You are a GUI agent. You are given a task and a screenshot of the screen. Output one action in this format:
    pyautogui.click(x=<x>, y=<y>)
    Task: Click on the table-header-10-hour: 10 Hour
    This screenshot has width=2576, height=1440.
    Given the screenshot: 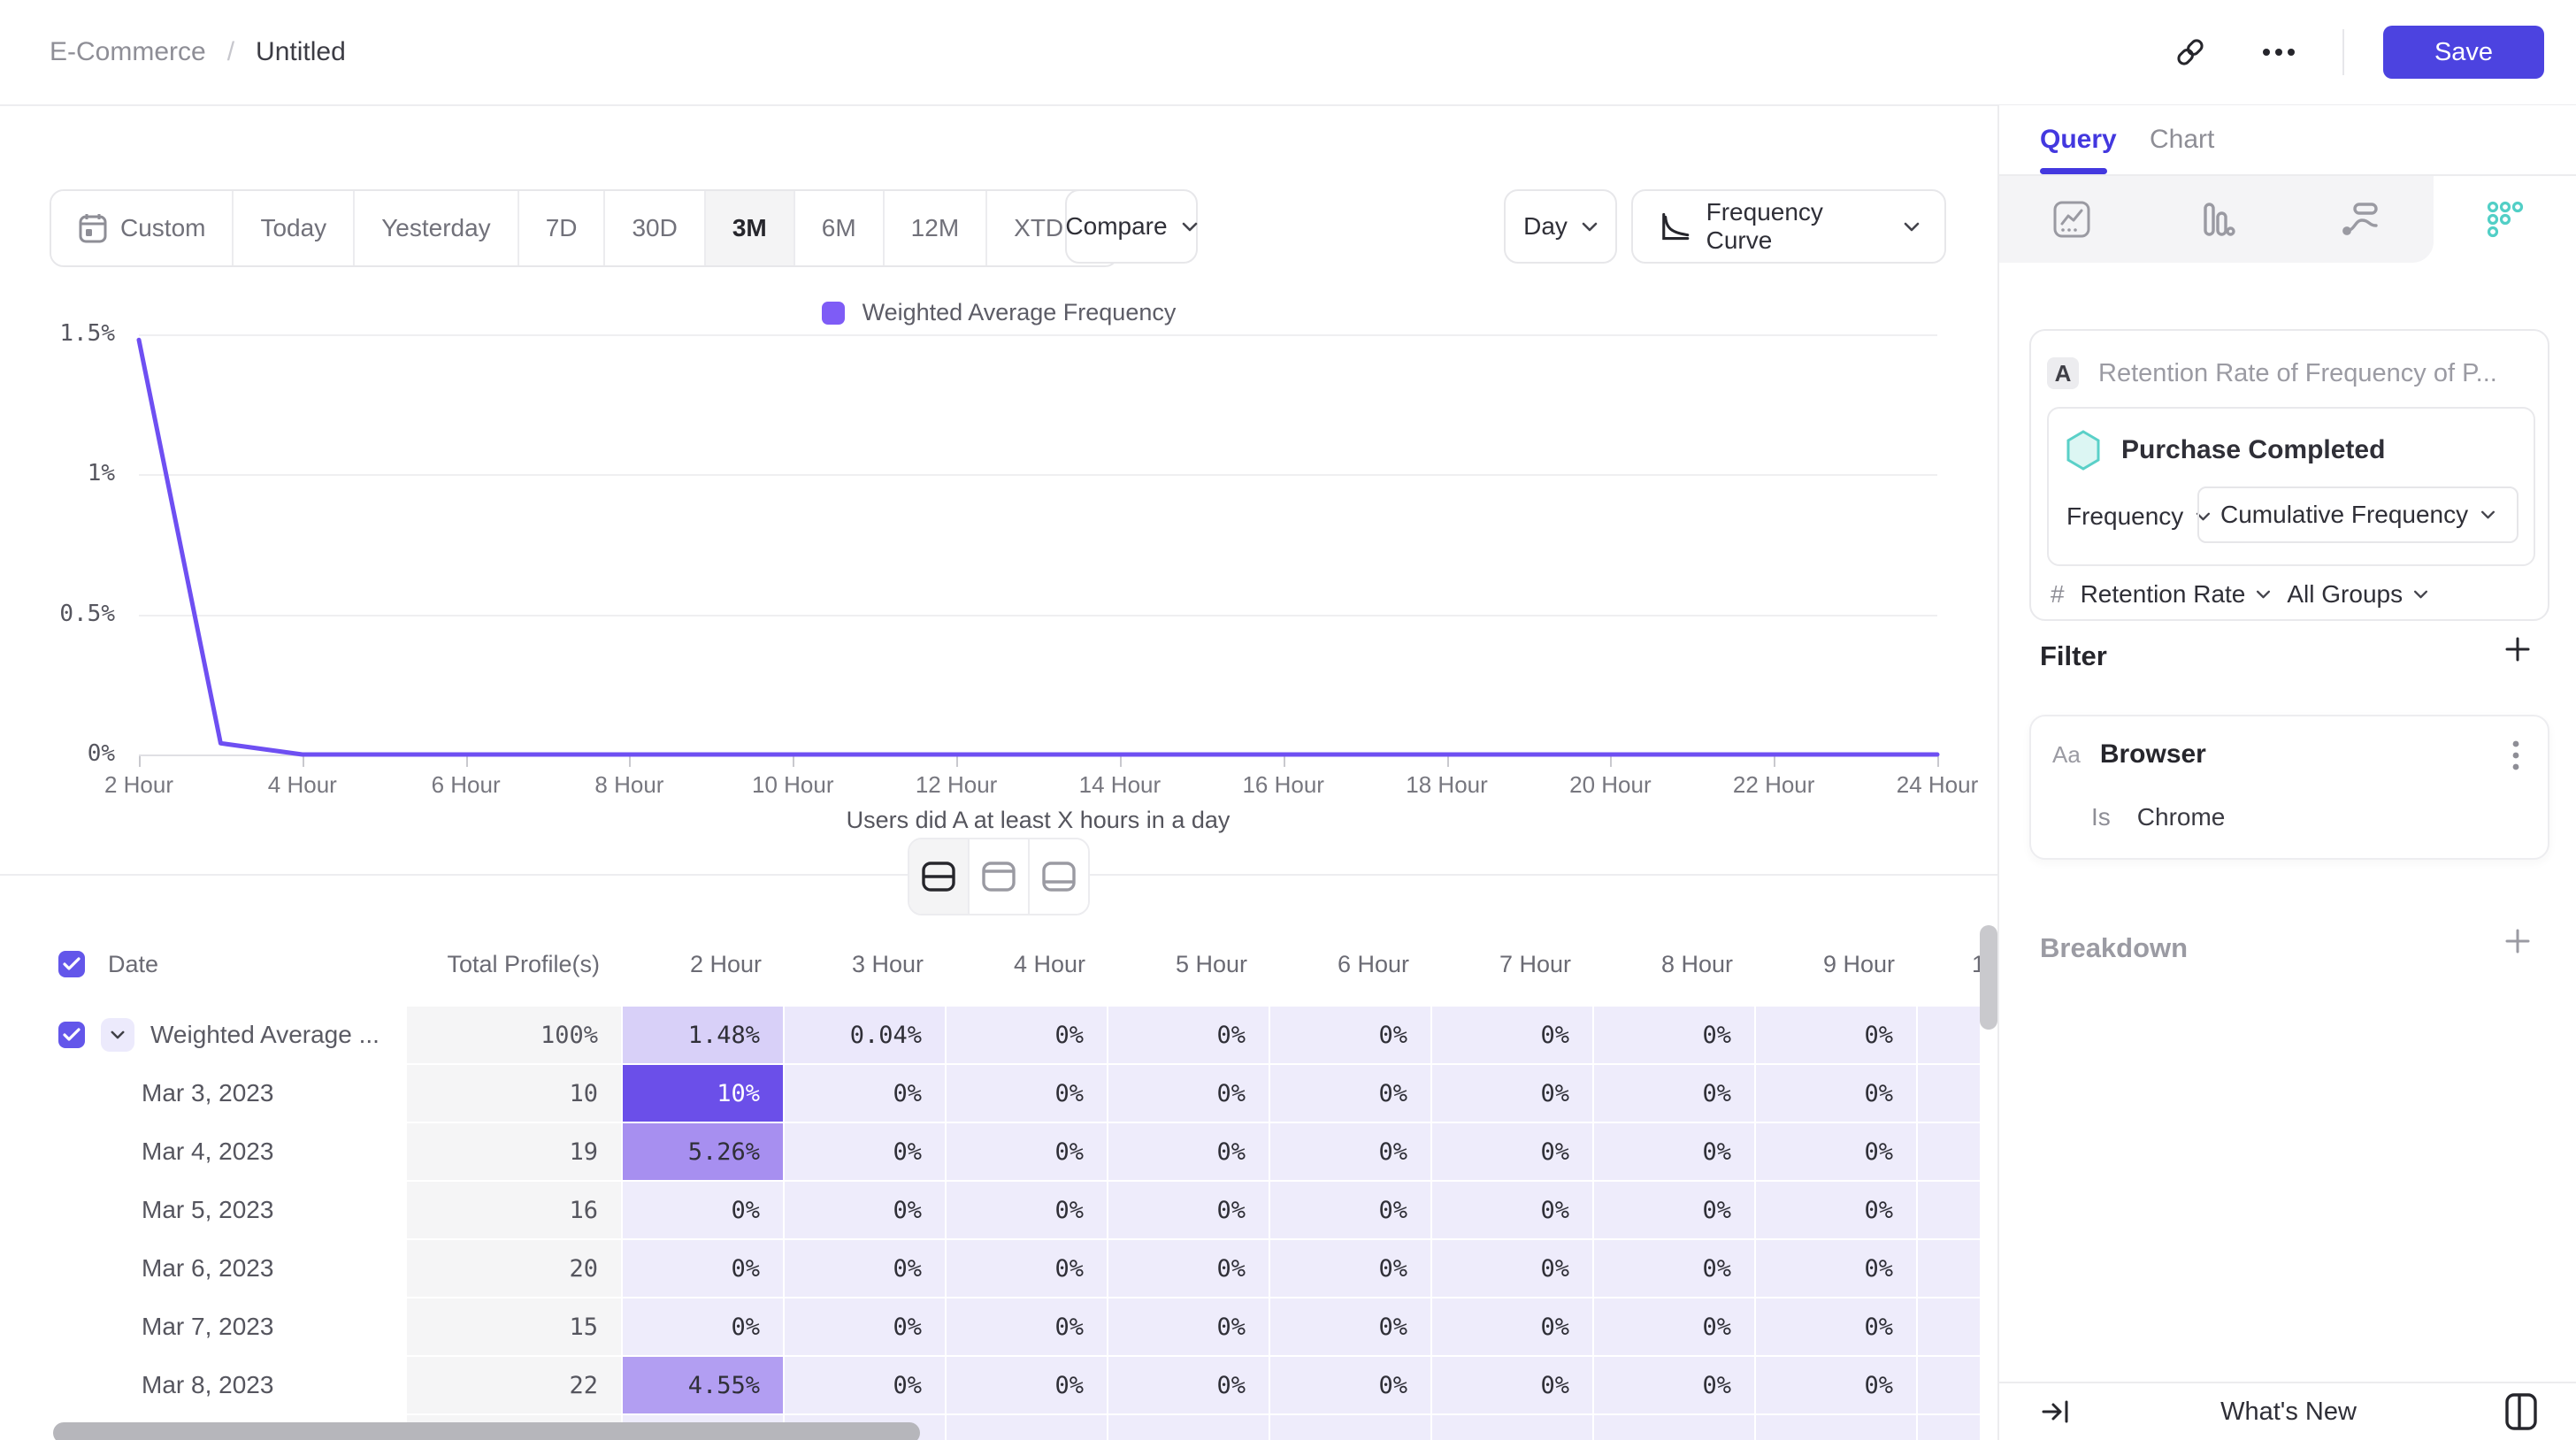 What is the action you would take?
    pyautogui.click(x=1975, y=963)
    